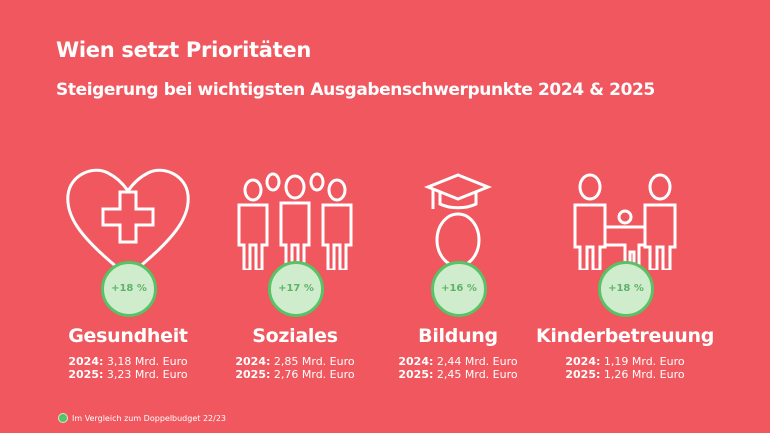 The width and height of the screenshot is (770, 433). Describe the element at coordinates (625, 221) in the screenshot. I see `family-icon` at that location.